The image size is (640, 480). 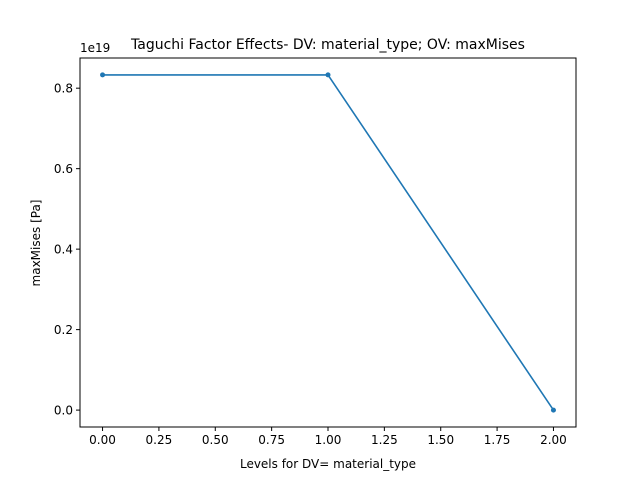 I want to click on y-tick-label: 0.8, so click(x=63, y=89).